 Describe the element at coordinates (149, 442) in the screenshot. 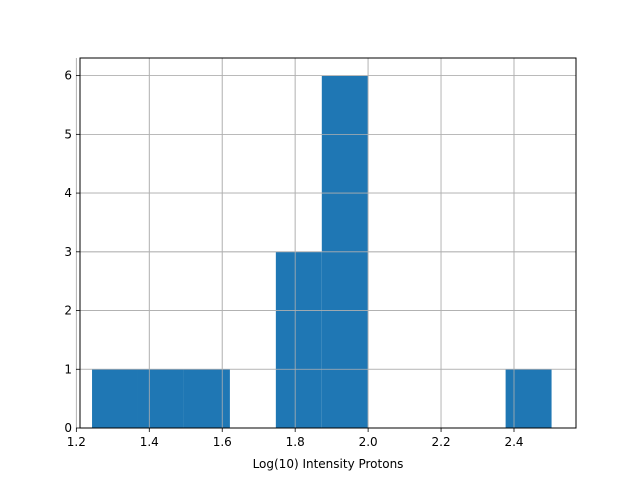

I see `x-tick-label: 1.4` at that location.